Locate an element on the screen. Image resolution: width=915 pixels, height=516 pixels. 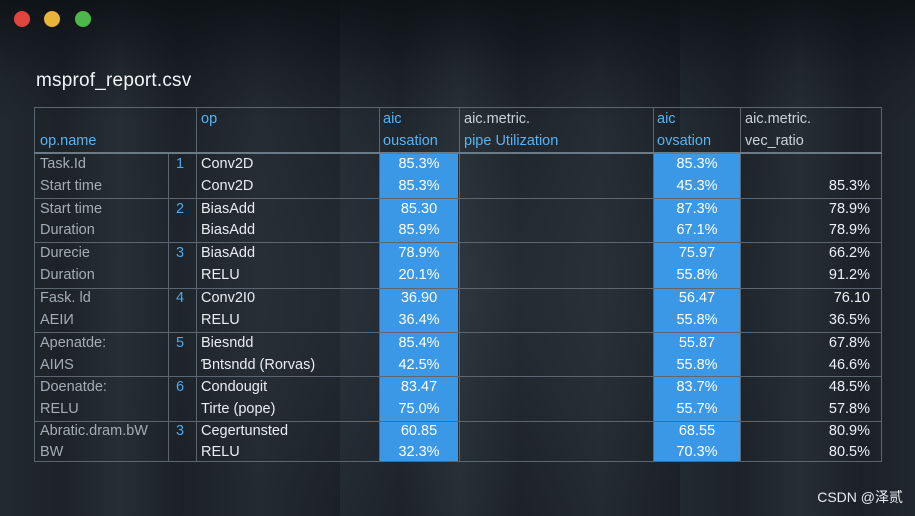
row-index: 2 is located at coordinates (180, 209).